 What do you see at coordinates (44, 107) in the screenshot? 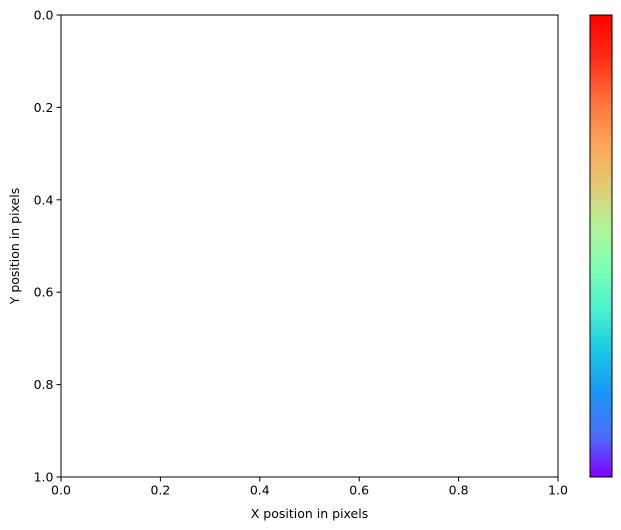
I see `y-tick-label: 0.2` at bounding box center [44, 107].